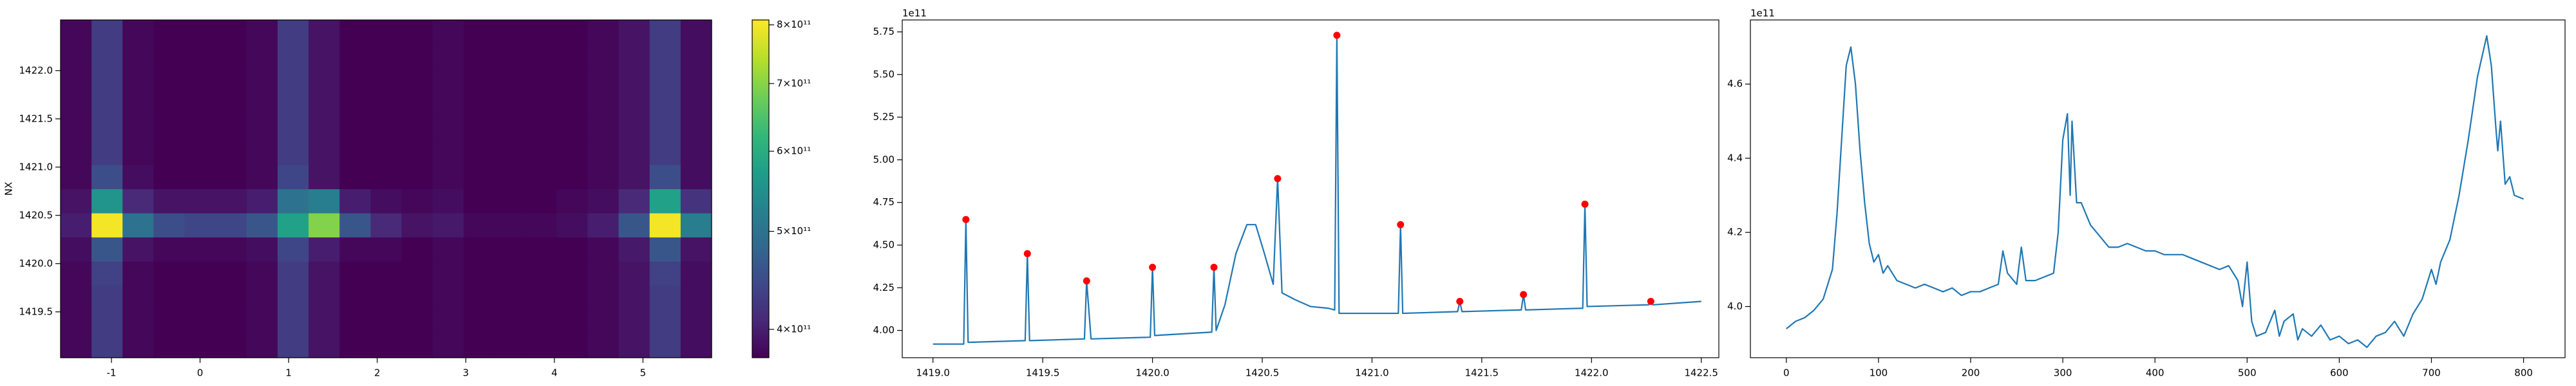 The image size is (2576, 386). Describe the element at coordinates (1762, 13) in the screenshot. I see `axis-offset-label: 1e11` at that location.